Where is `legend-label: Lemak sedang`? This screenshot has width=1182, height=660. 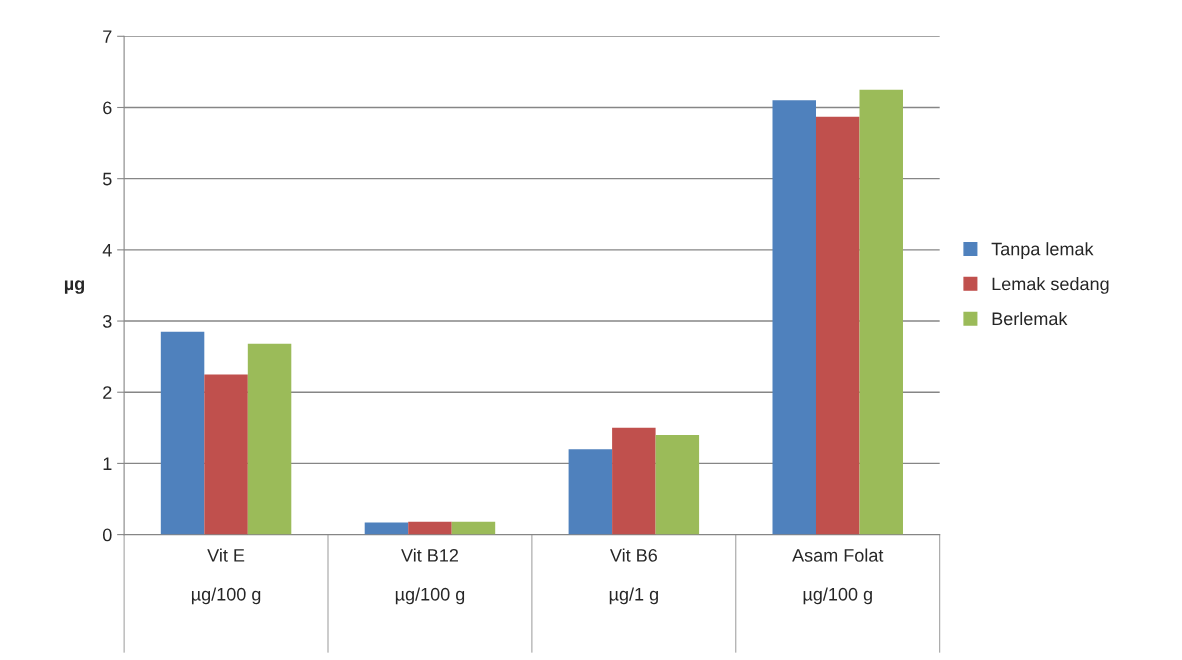
legend-label: Lemak sedang is located at coordinates (1050, 285).